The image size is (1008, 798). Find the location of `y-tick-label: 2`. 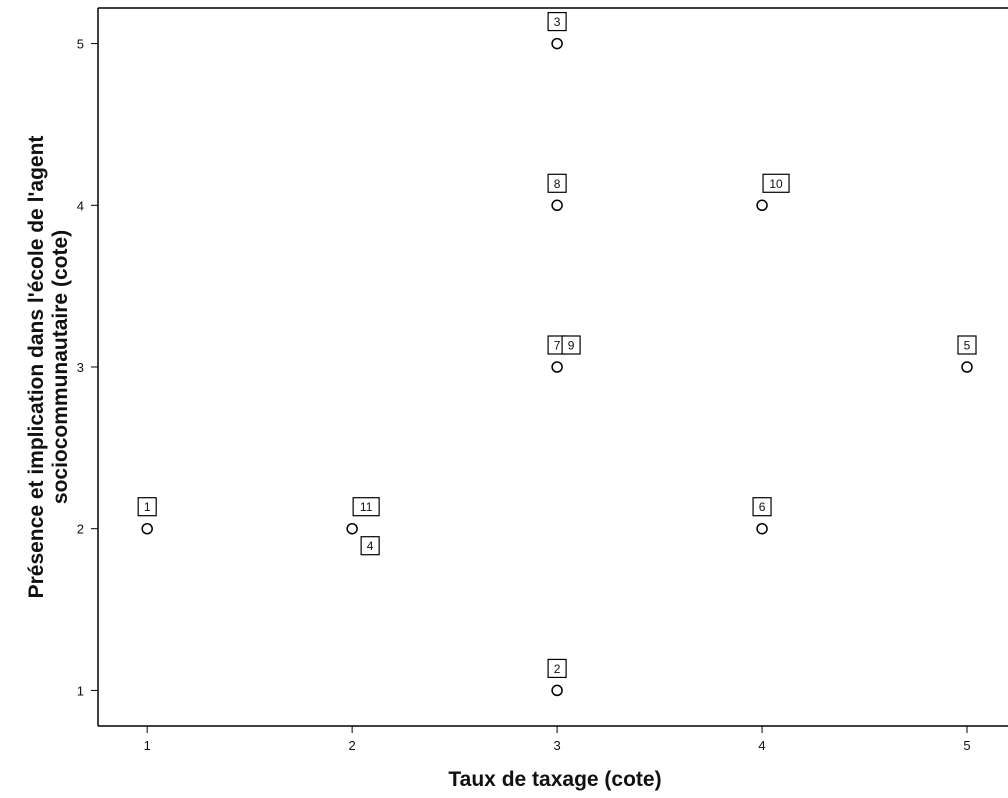

y-tick-label: 2 is located at coordinates (80, 529).